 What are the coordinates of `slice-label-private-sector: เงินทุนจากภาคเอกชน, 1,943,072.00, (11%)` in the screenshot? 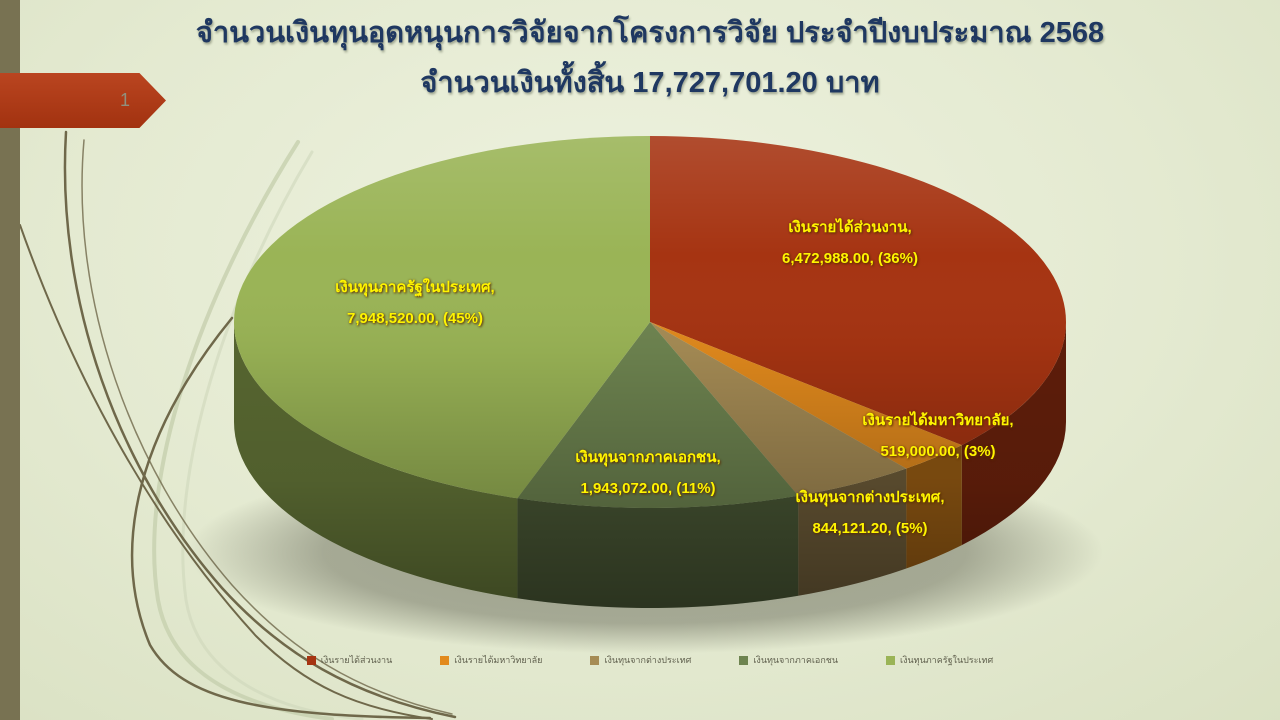 It's located at (647, 473).